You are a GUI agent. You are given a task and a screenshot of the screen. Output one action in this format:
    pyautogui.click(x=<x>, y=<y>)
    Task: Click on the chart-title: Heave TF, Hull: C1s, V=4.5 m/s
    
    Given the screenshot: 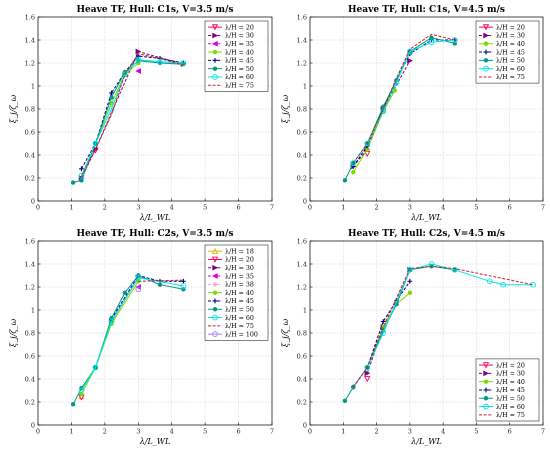 What is the action you would take?
    pyautogui.click(x=426, y=10)
    